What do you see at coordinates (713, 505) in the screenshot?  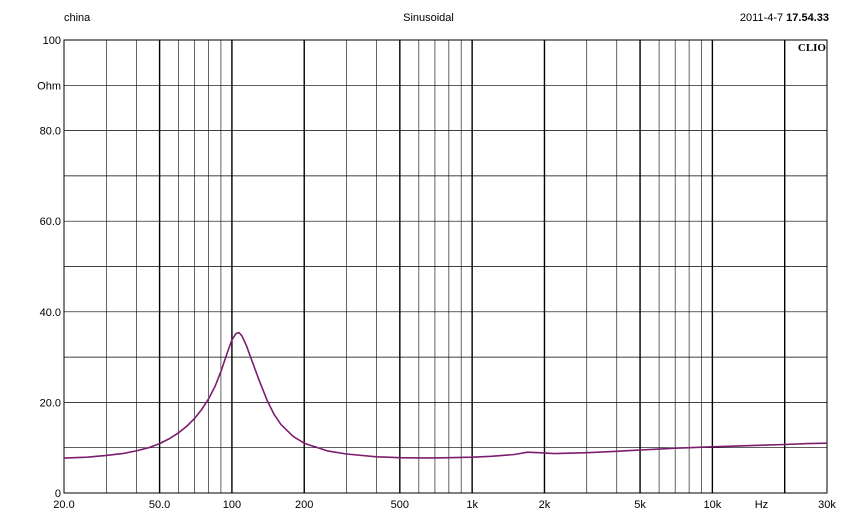 I see `x-tick-label: 10k` at bounding box center [713, 505].